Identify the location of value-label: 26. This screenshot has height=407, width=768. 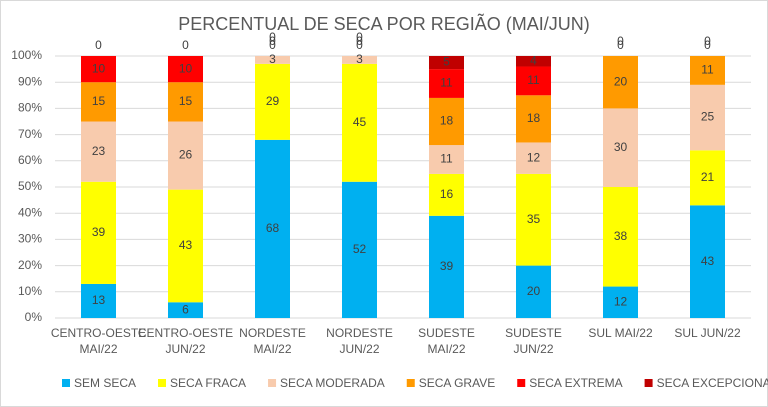
(186, 155).